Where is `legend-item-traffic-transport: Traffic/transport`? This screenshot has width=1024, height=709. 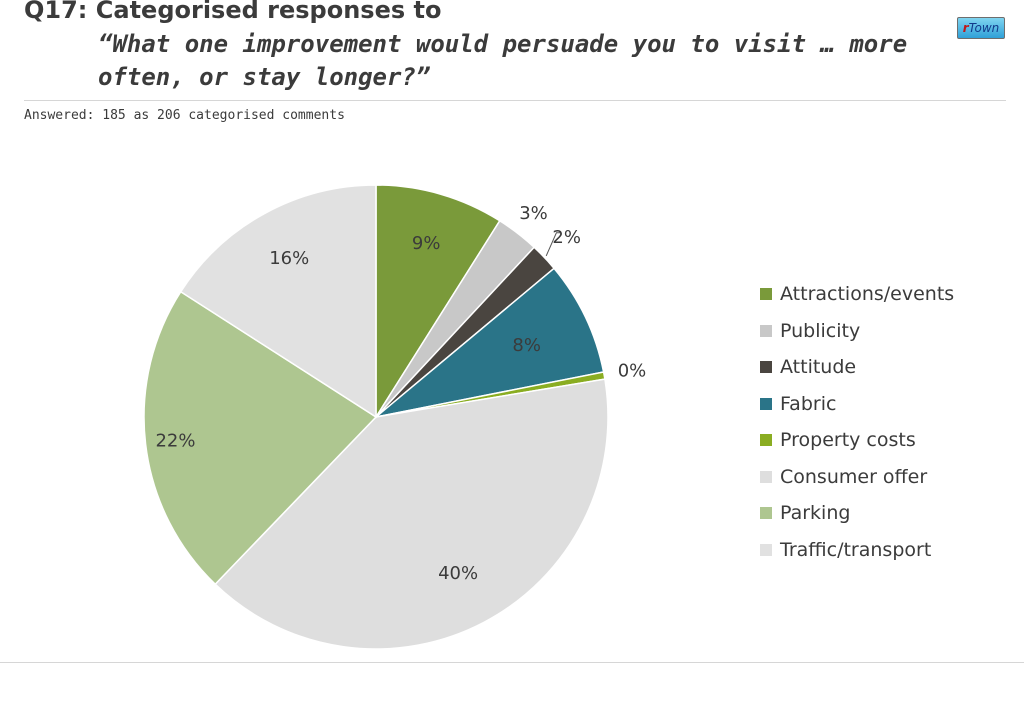 legend-item-traffic-transport: Traffic/transport is located at coordinates (857, 550).